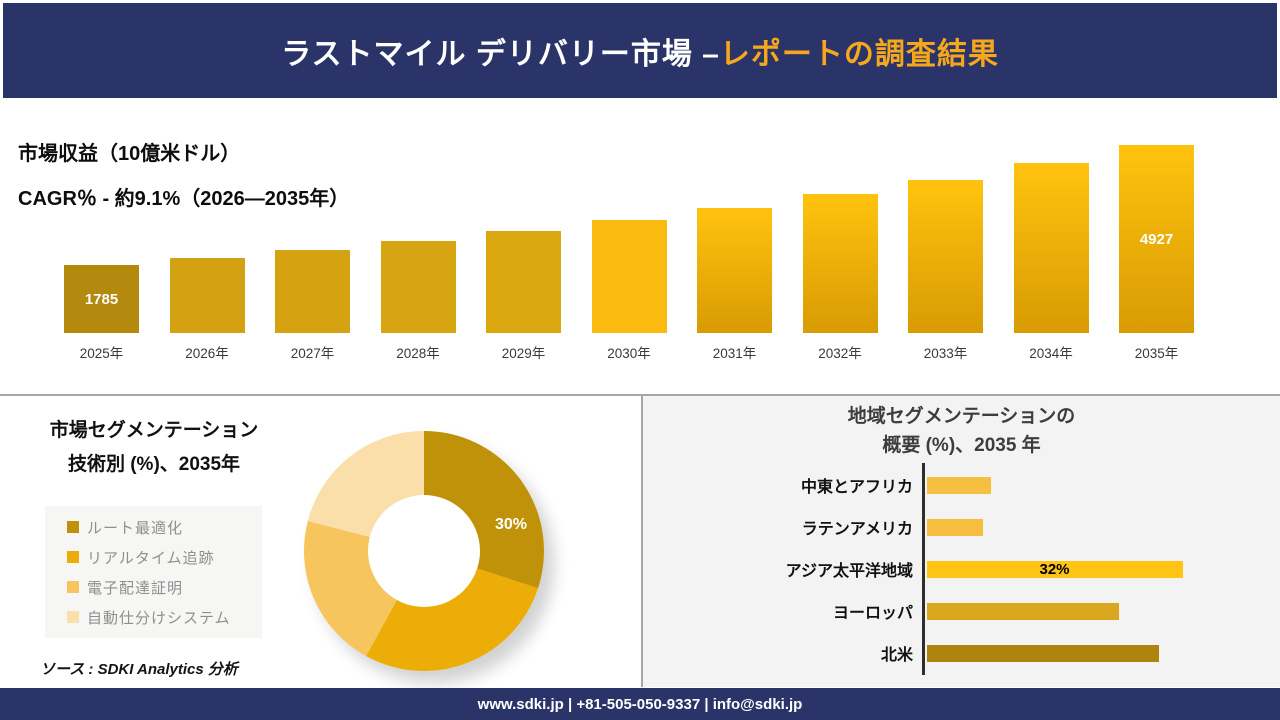  I want to click on revenue-bar-2032年, so click(840, 263).